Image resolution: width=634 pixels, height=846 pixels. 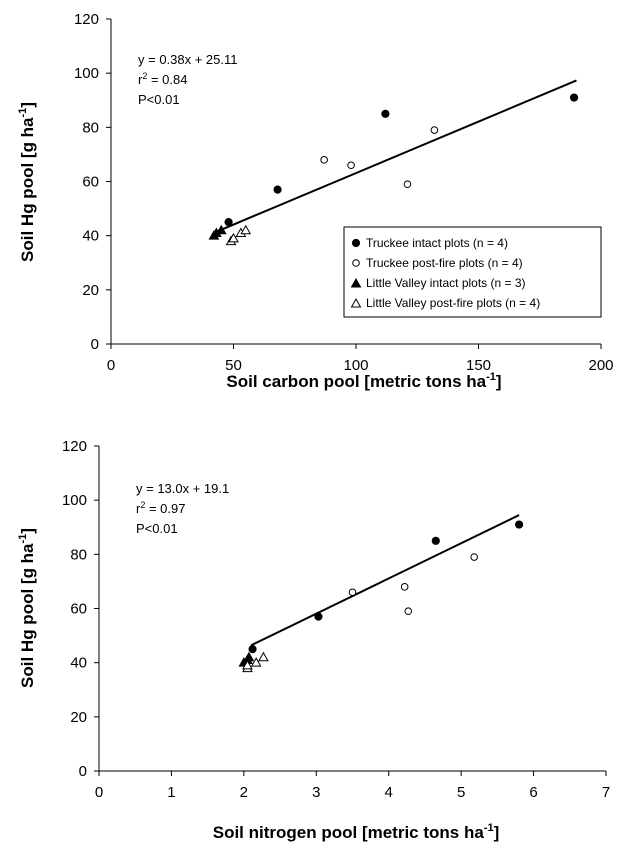 What do you see at coordinates (437, 243) in the screenshot?
I see `legend-label-truckee-intact: Truckee intact plots (n = 4)` at bounding box center [437, 243].